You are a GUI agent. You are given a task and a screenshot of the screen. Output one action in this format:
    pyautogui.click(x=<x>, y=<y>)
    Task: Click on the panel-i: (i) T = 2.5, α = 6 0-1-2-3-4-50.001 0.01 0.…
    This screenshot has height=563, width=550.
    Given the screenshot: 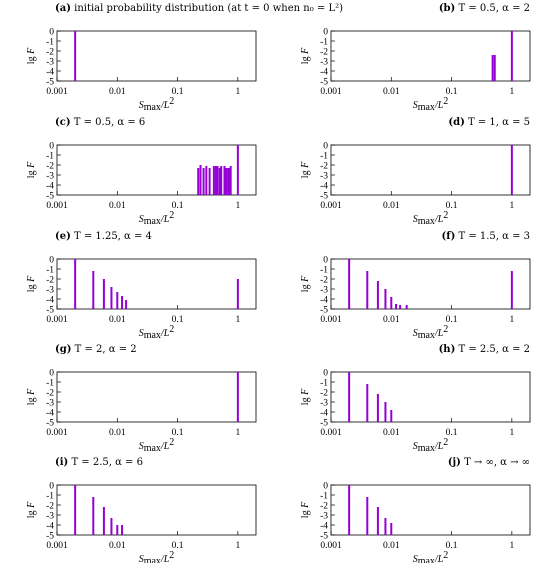 What is the action you would take?
    pyautogui.click(x=141, y=510)
    